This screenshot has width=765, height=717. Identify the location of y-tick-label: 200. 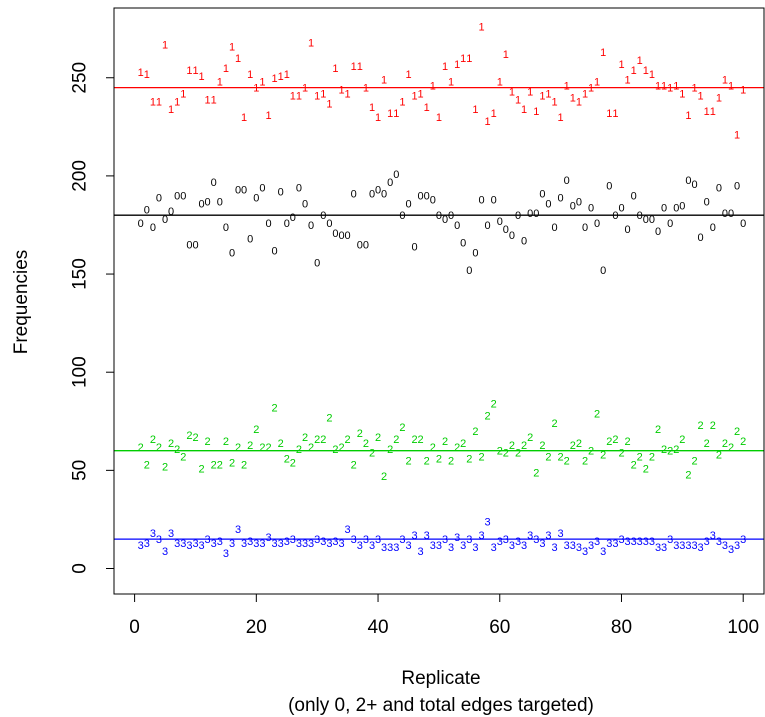
(80, 176).